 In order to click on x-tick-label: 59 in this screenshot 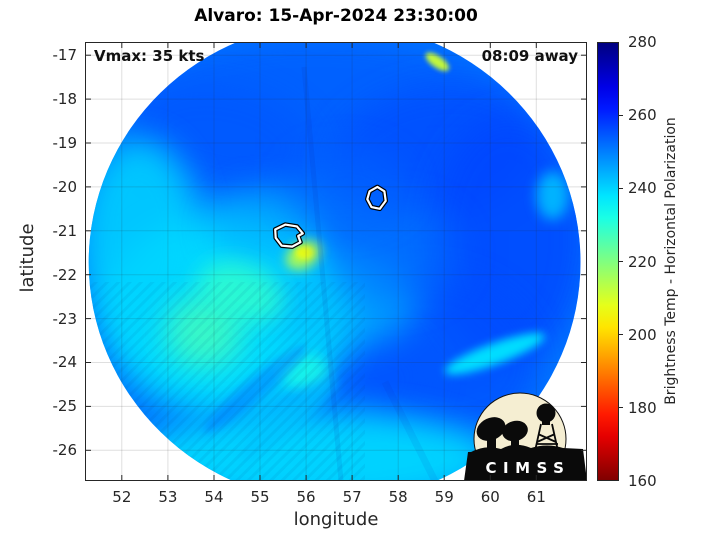, I will do `click(444, 497)`.